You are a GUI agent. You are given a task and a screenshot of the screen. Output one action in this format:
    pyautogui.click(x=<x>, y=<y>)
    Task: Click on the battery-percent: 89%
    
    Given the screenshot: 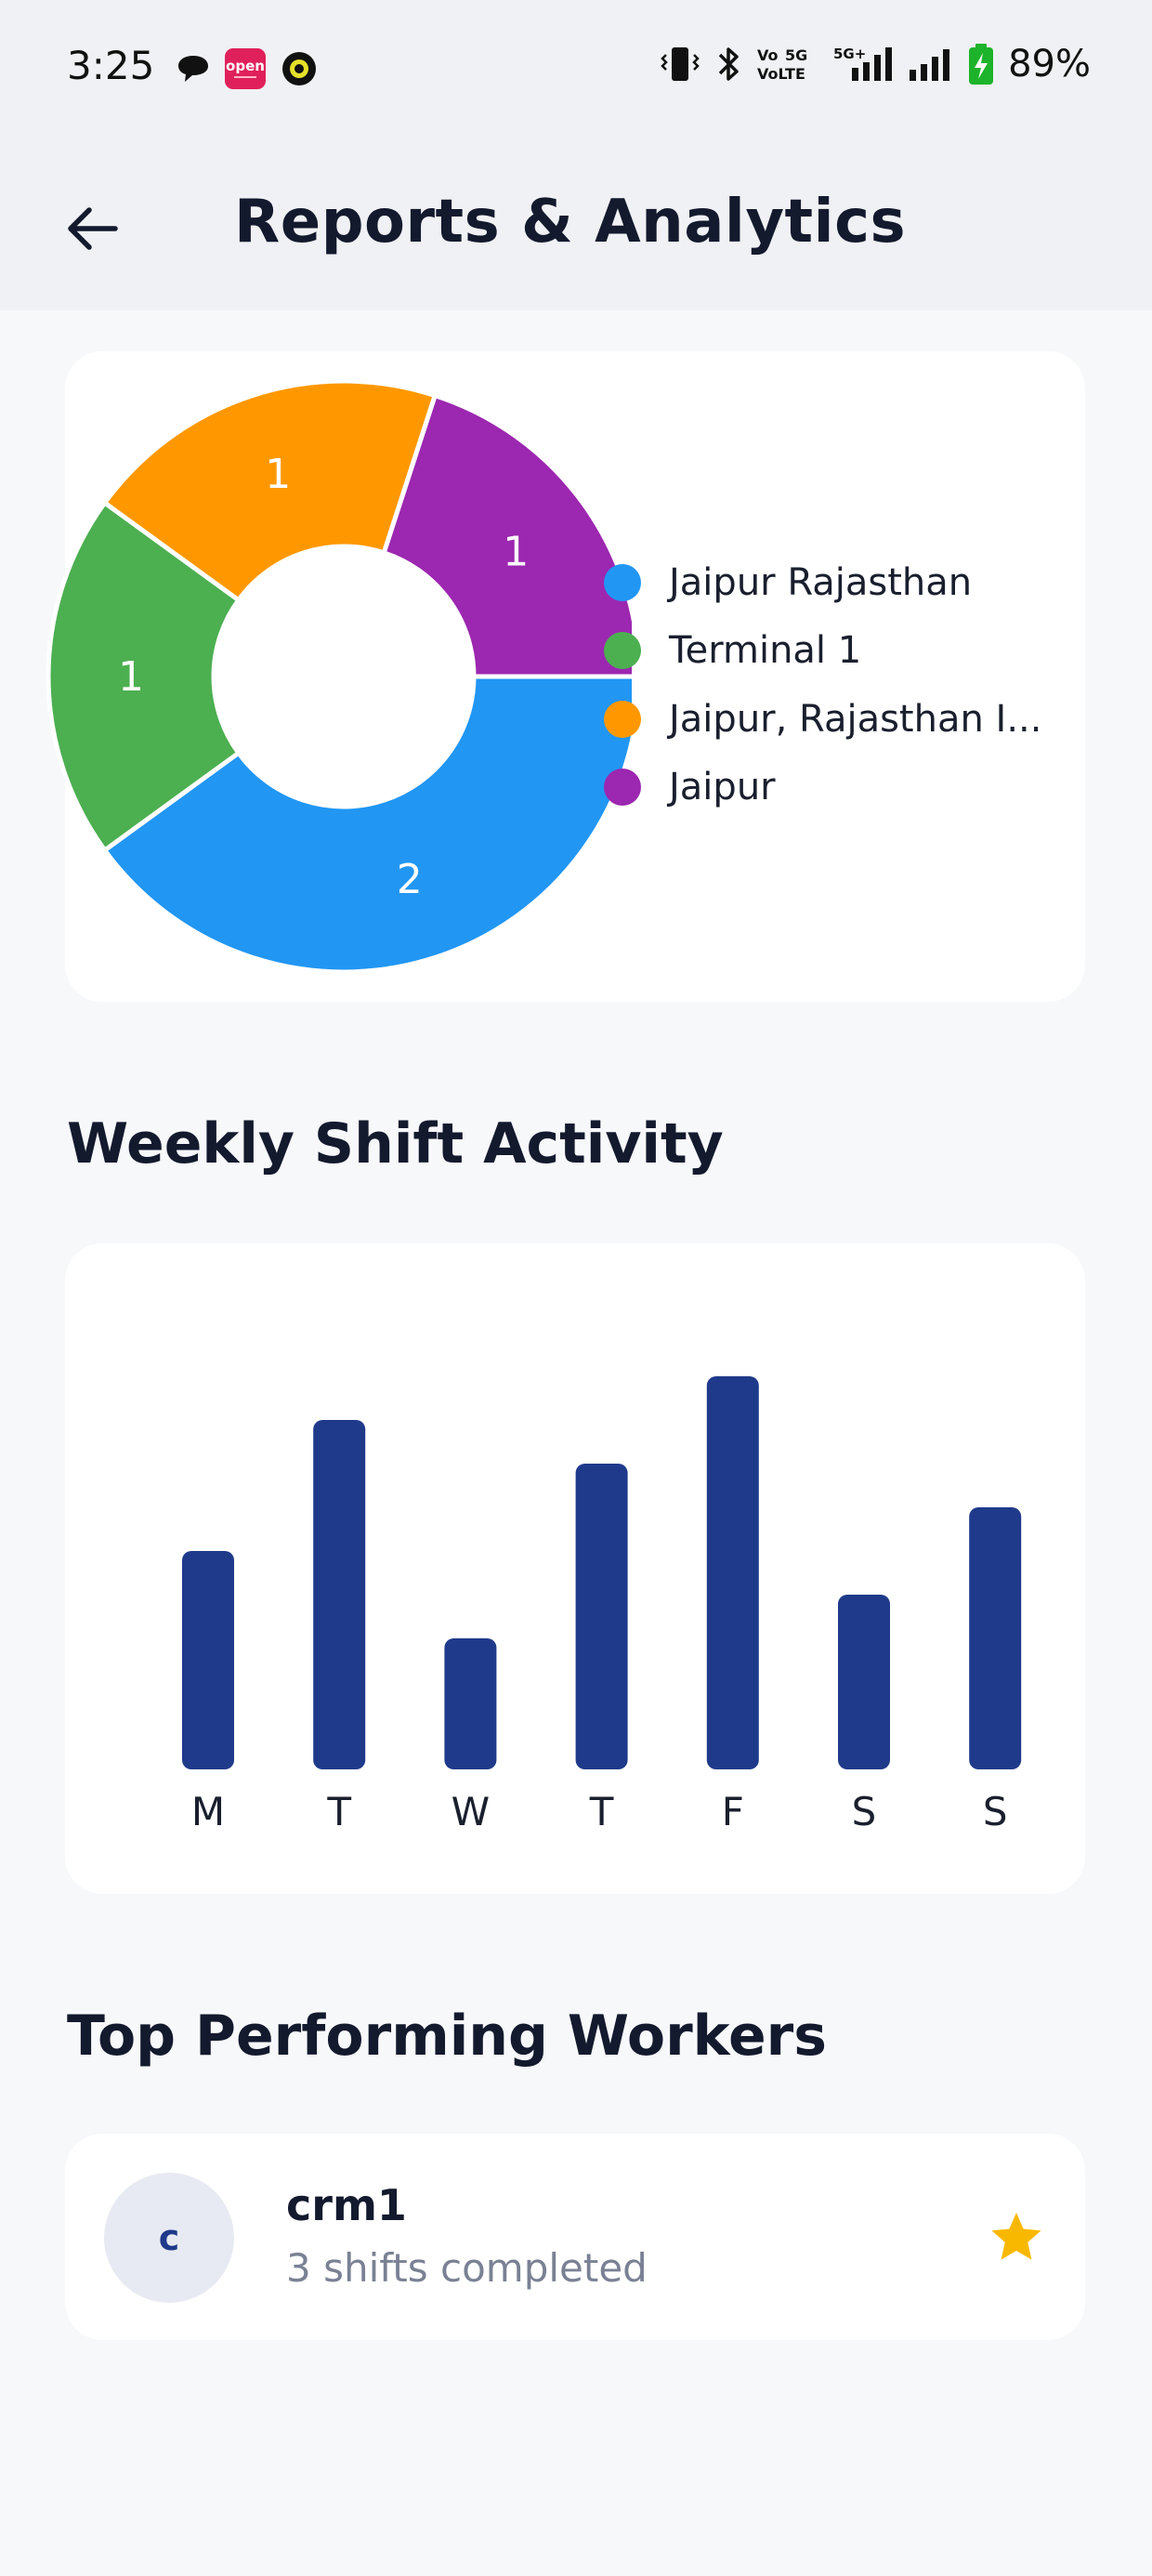 What is the action you would take?
    pyautogui.click(x=1049, y=64)
    